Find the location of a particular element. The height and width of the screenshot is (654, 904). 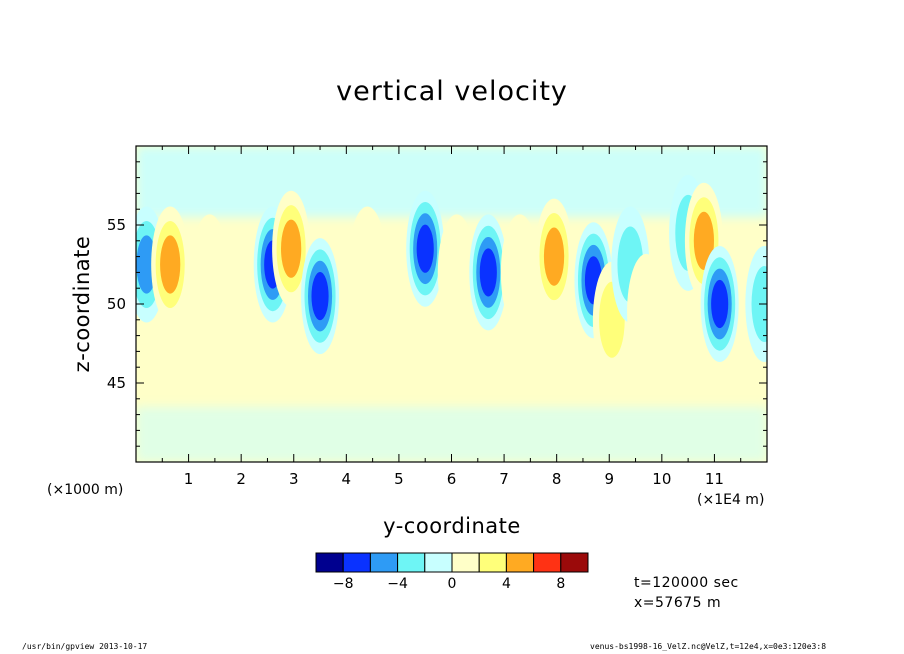

colorbar-tick-label: 0 is located at coordinates (452, 584).